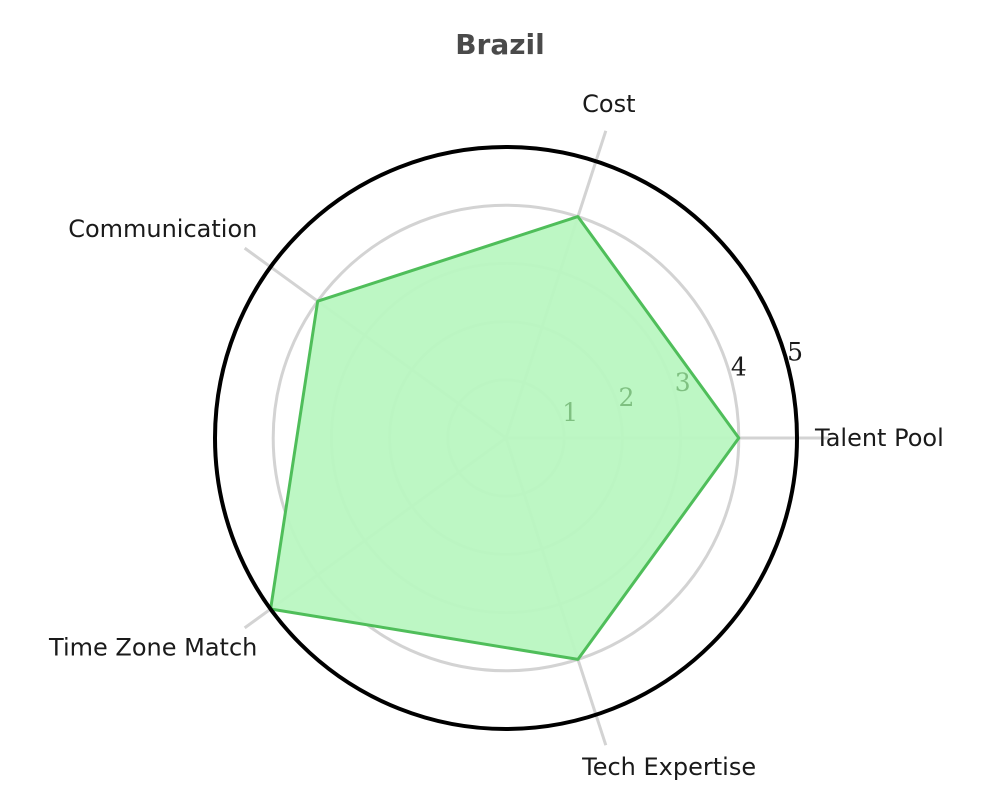  What do you see at coordinates (668, 767) in the screenshot?
I see `axis-label-tech-expertise: Tech Expertise` at bounding box center [668, 767].